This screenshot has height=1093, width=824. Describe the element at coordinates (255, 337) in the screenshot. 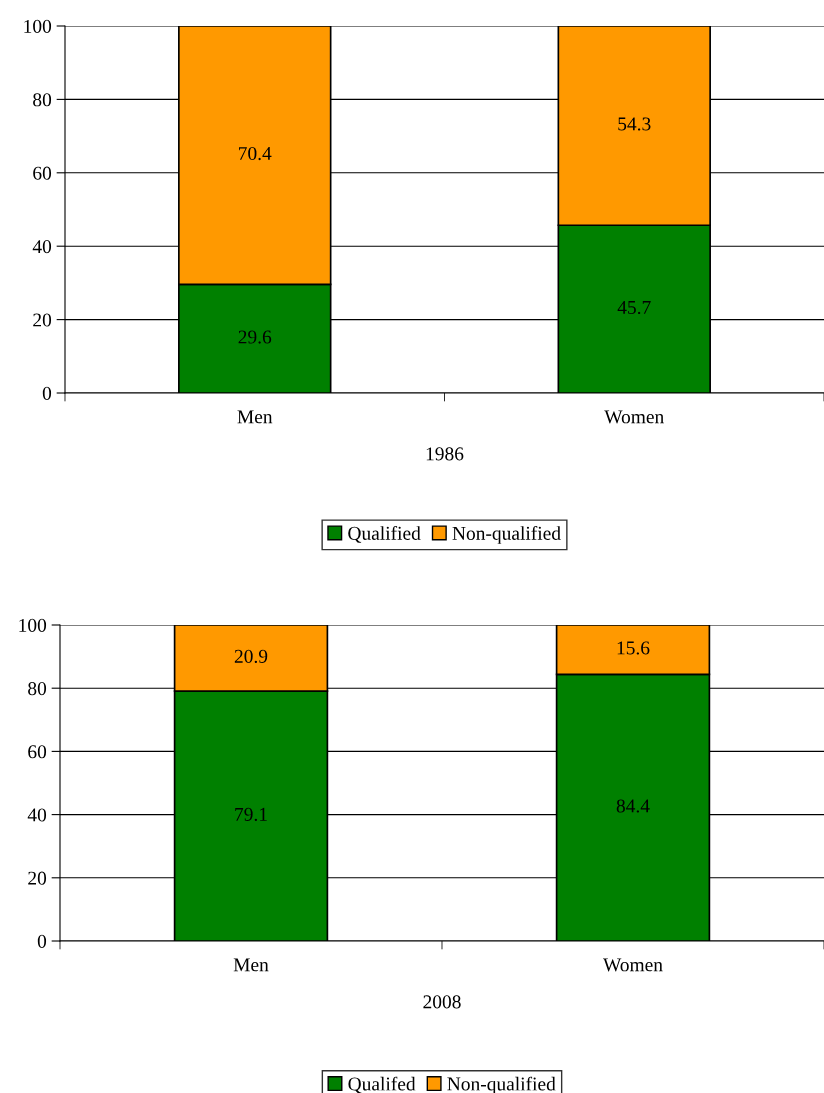

I see `data-label: 29.6` at that location.